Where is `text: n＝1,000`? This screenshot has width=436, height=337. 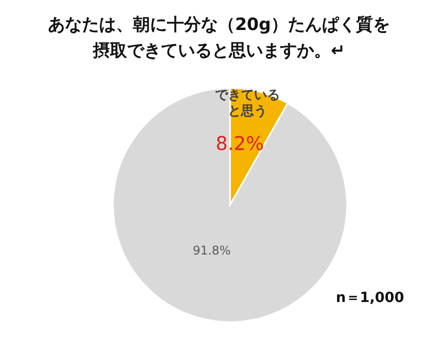
text: n＝1,000 is located at coordinates (370, 298).